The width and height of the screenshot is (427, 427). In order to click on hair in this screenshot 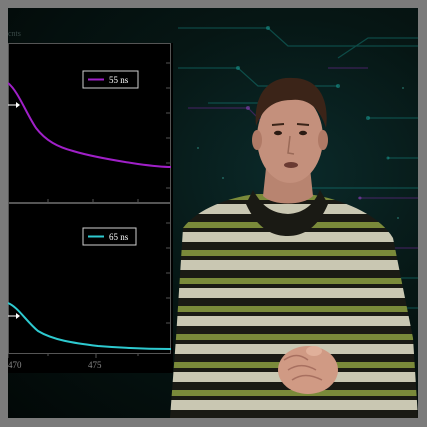, I will do `click(291, 102)`.